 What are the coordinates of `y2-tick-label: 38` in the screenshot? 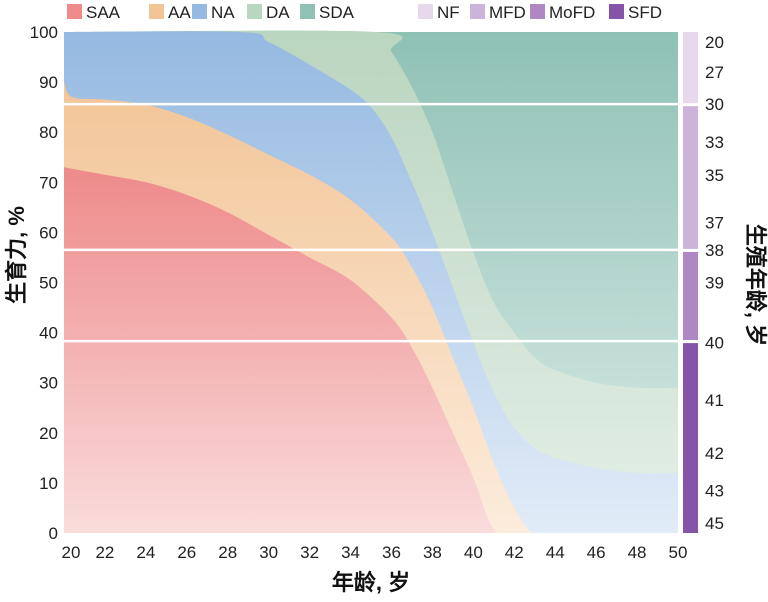 It's located at (714, 250).